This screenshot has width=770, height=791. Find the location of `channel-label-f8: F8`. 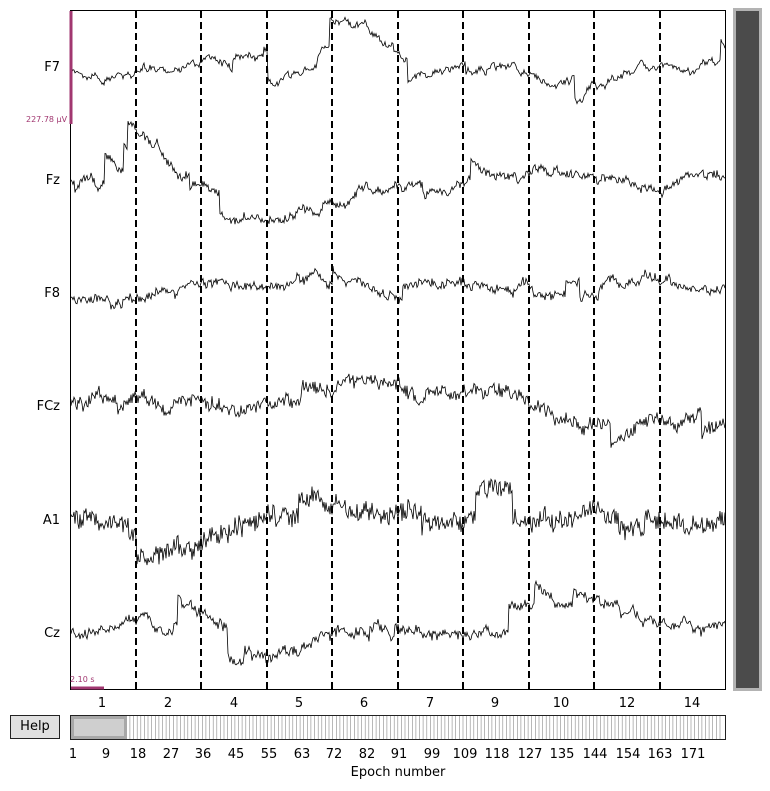

channel-label-f8: F8 is located at coordinates (52, 293).